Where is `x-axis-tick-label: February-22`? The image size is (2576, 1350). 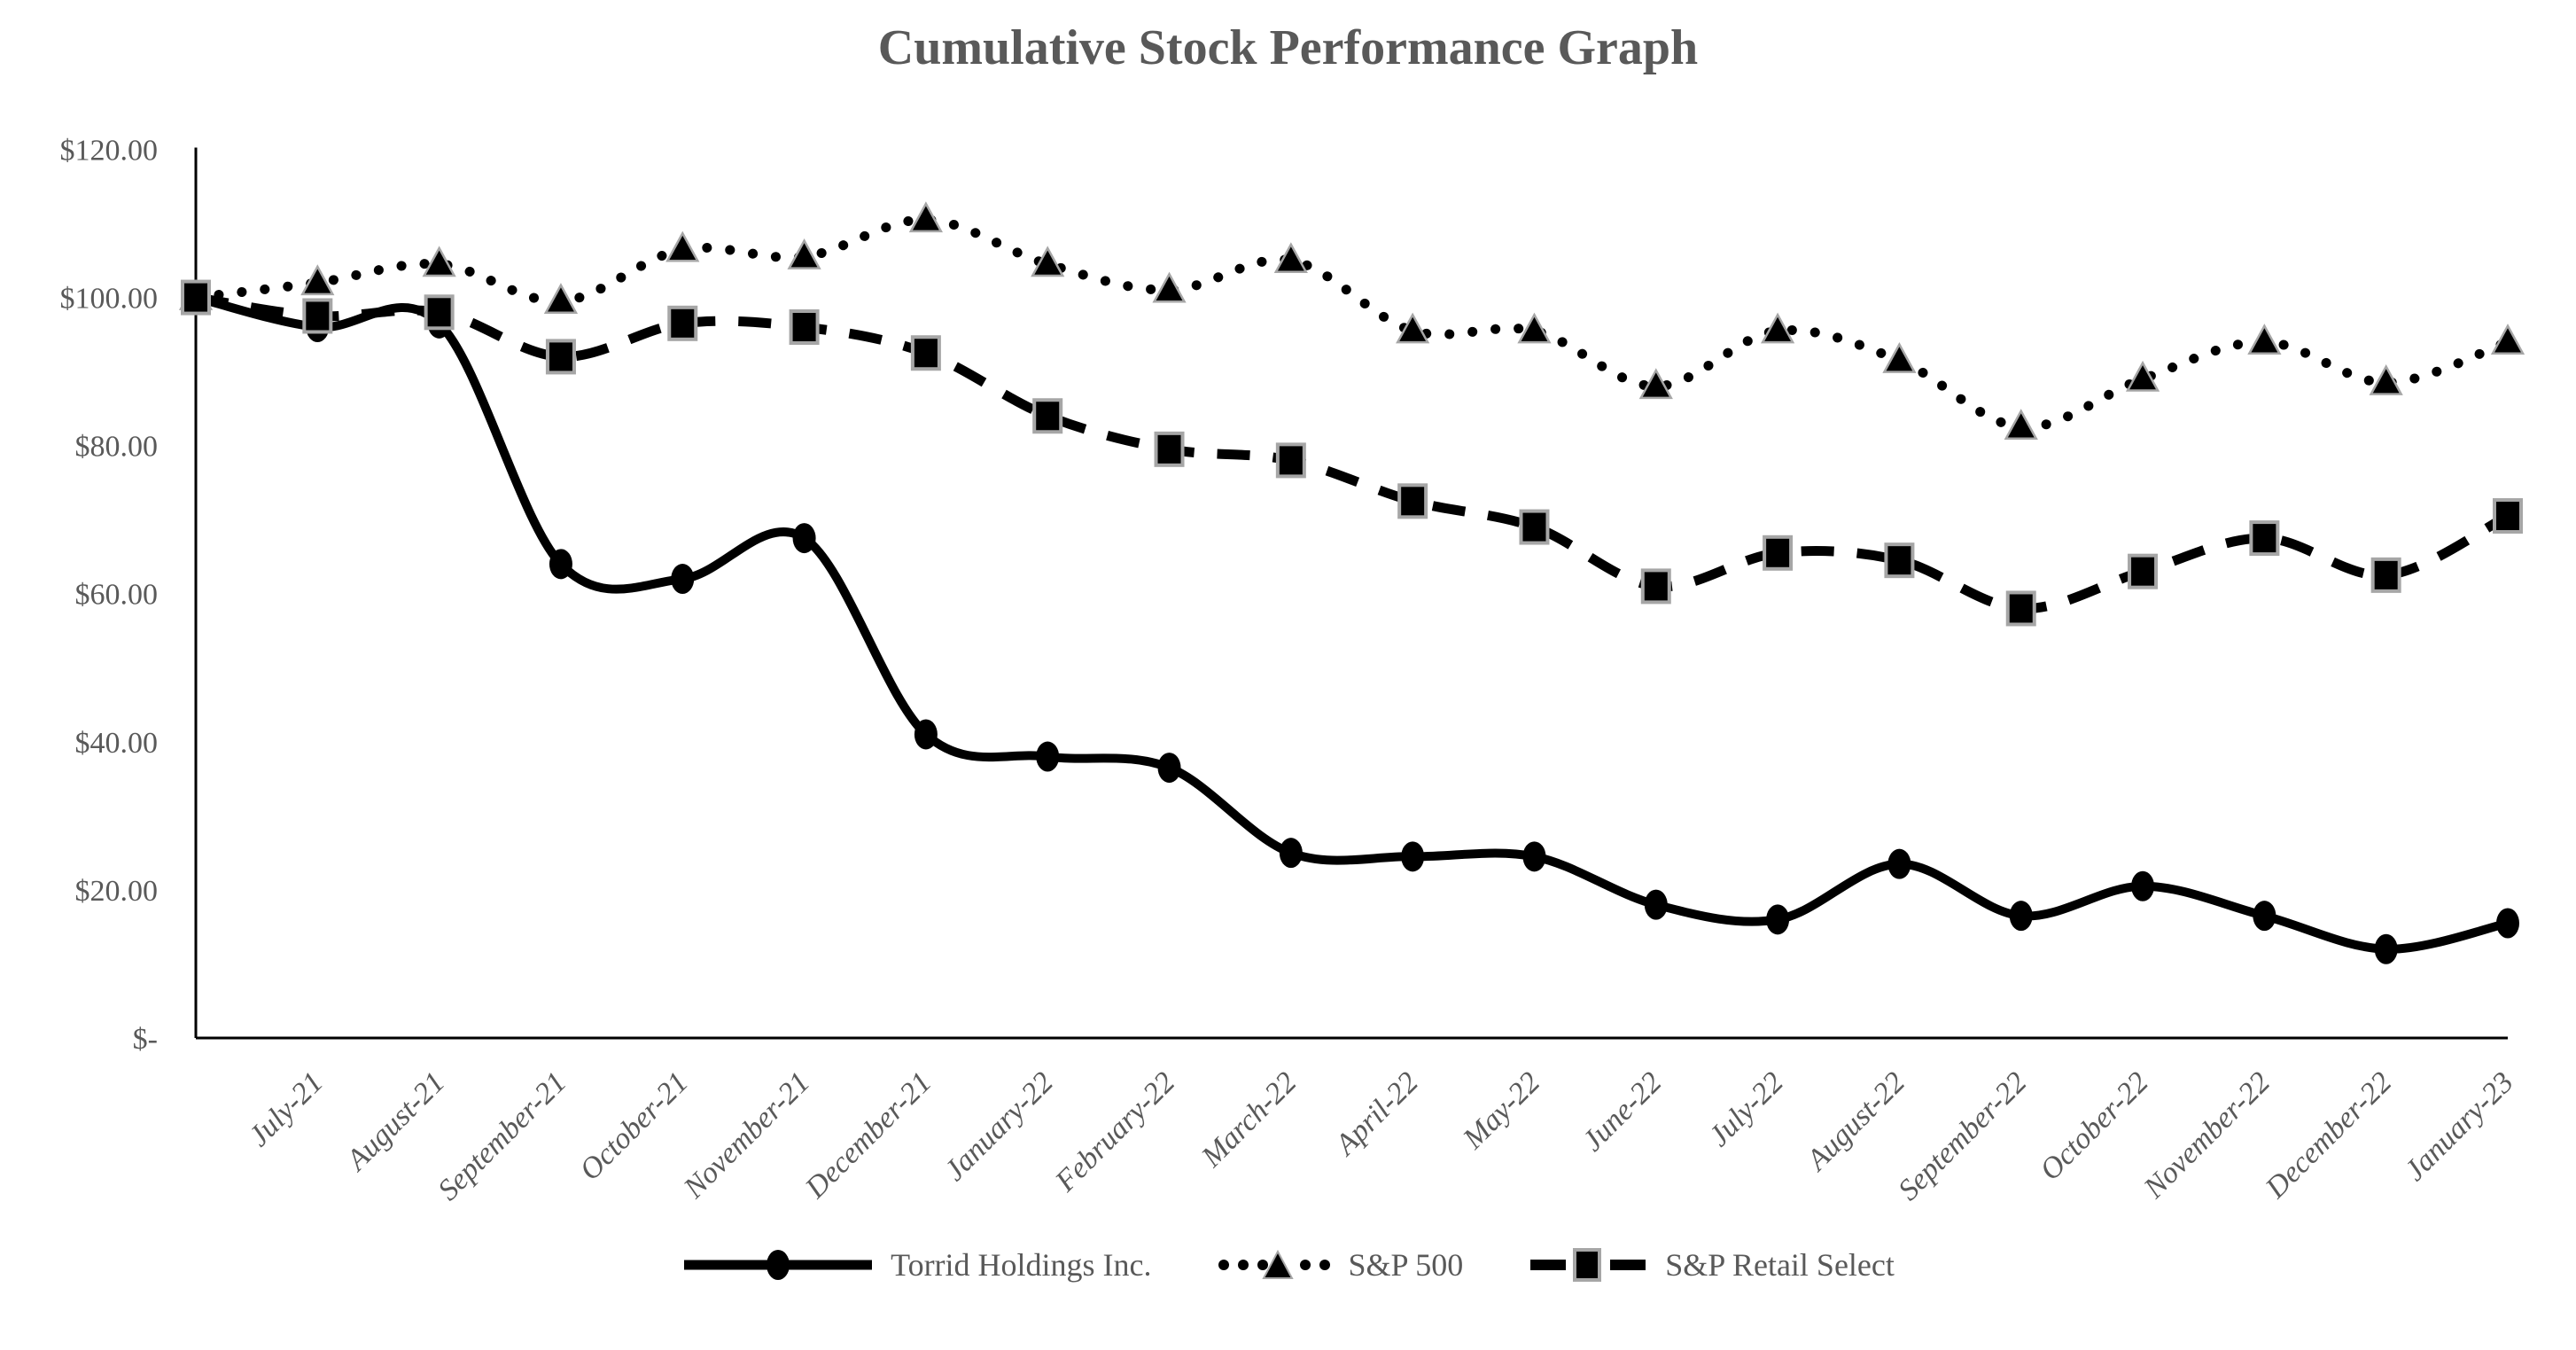 x-axis-tick-label: February-22 is located at coordinates (1115, 1131).